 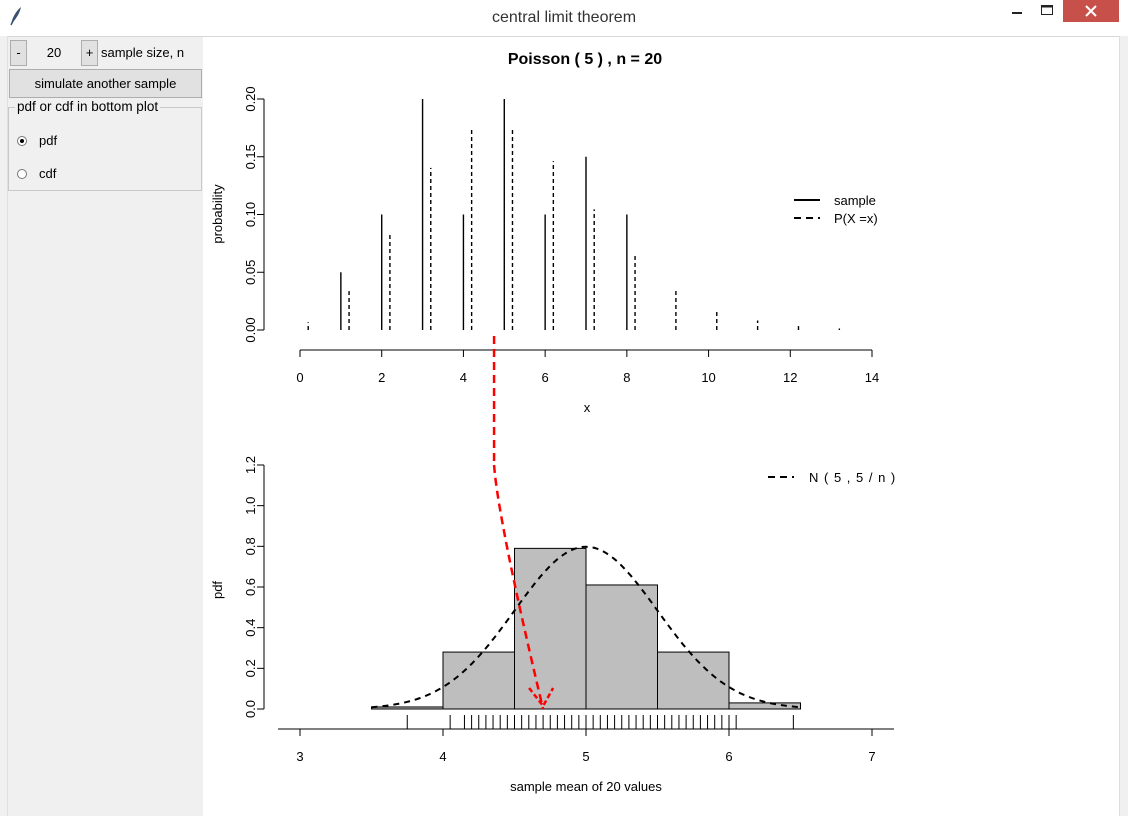 I want to click on legend-bottom: N ( 5 , 5 / n ), so click(x=832, y=477).